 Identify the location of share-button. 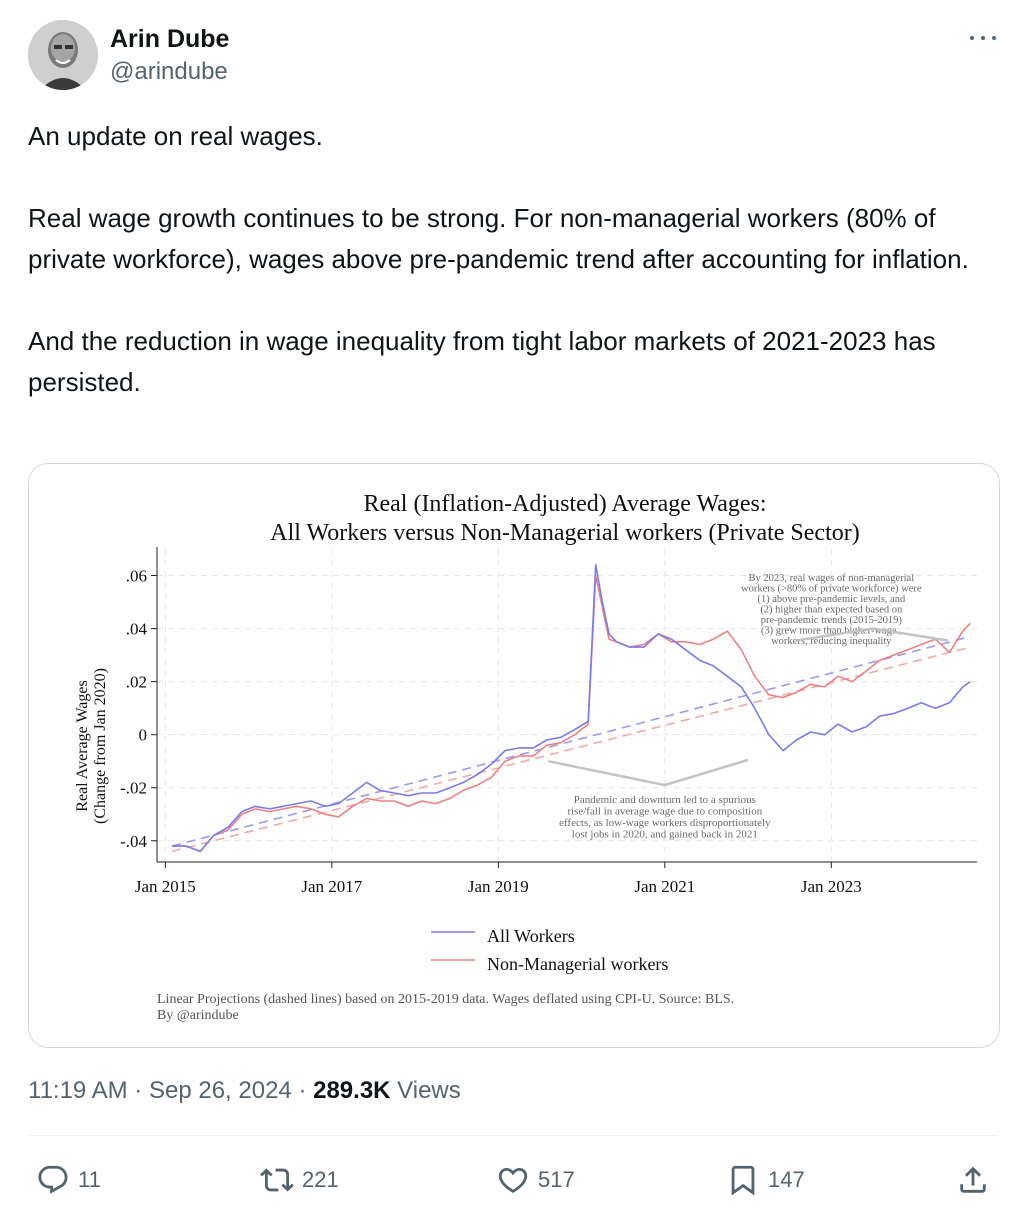
(973, 1180).